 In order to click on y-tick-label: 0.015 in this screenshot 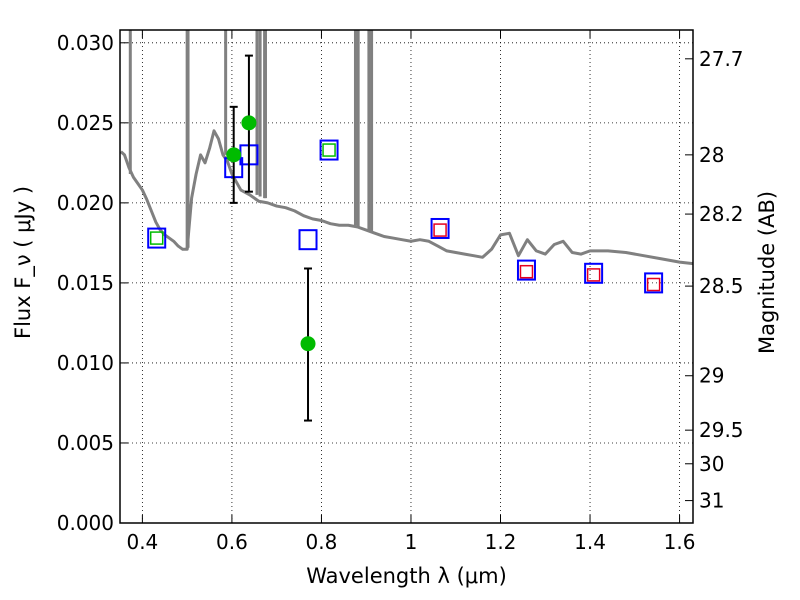, I will do `click(85, 283)`.